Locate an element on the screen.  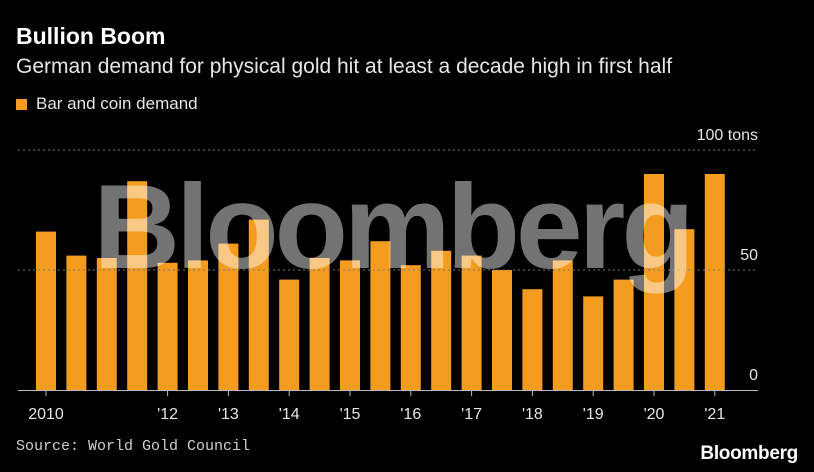
x-tick-label: '16 is located at coordinates (410, 414).